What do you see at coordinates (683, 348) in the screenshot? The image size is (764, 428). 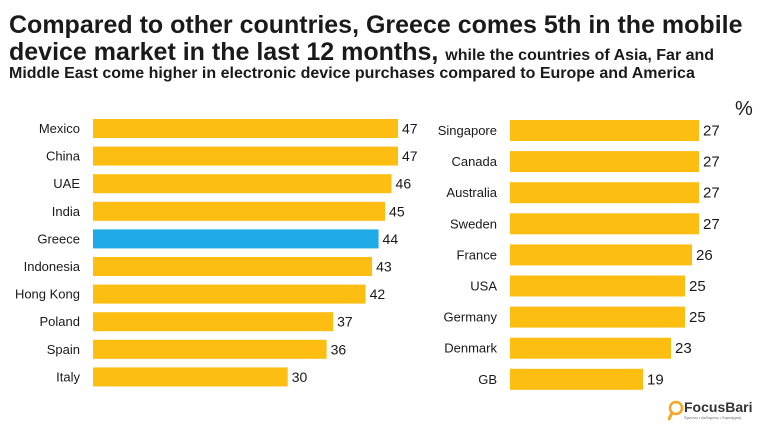 I see `value-label-denmark: 23` at bounding box center [683, 348].